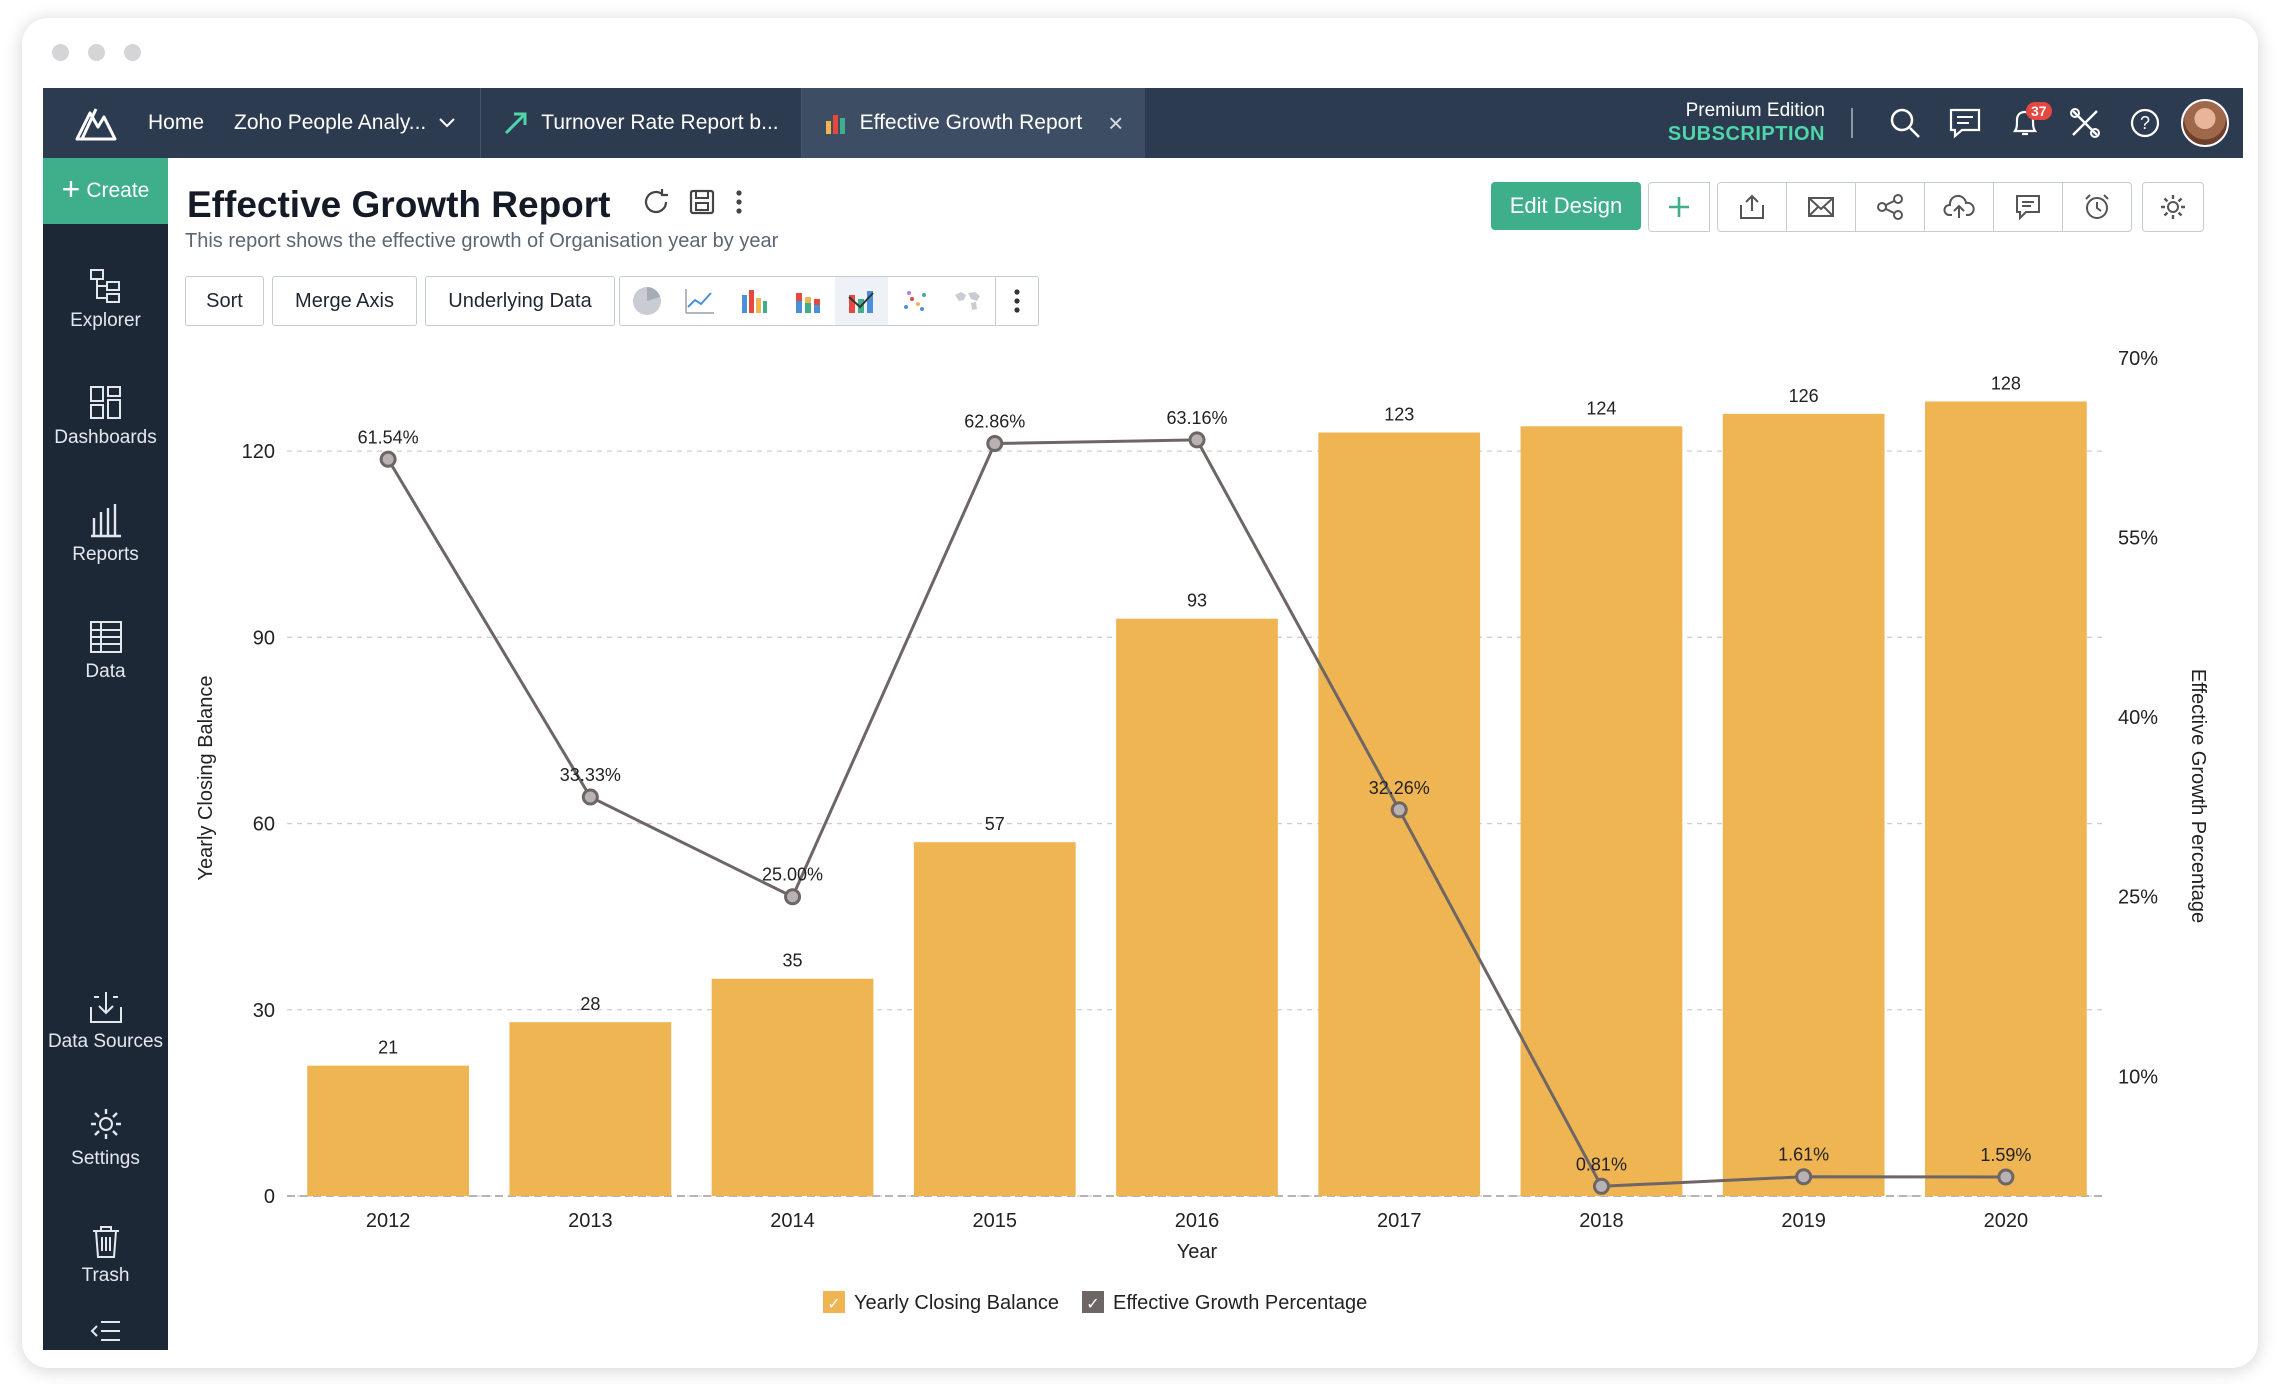 The image size is (2280, 1384). What do you see at coordinates (105, 534) in the screenshot?
I see `sidebar-item-reports: Reports` at bounding box center [105, 534].